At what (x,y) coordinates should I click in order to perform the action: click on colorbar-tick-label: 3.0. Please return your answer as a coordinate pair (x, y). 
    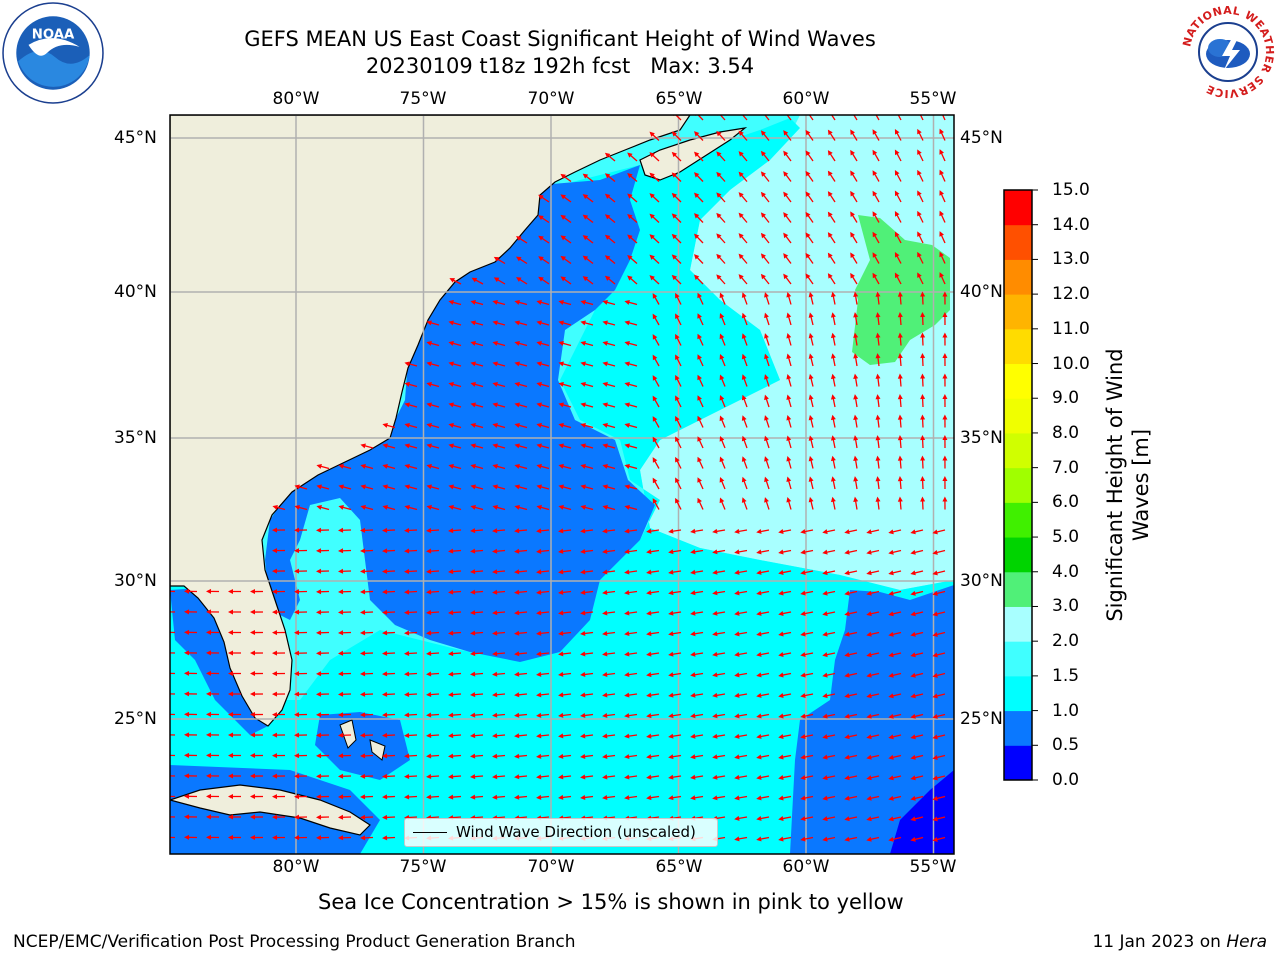
    Looking at the image, I should click on (1066, 606).